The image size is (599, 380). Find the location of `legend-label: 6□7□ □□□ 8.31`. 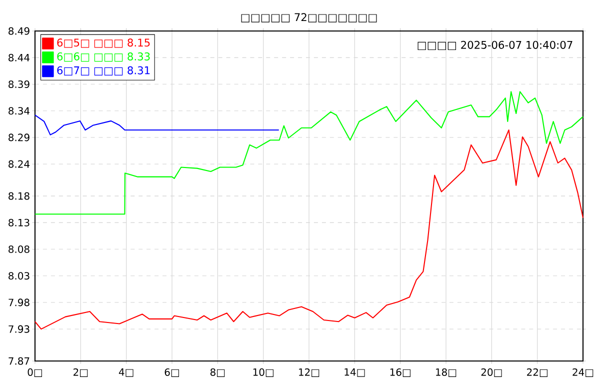

legend-label: 6□7□ □□□ 8.31 is located at coordinates (103, 71).